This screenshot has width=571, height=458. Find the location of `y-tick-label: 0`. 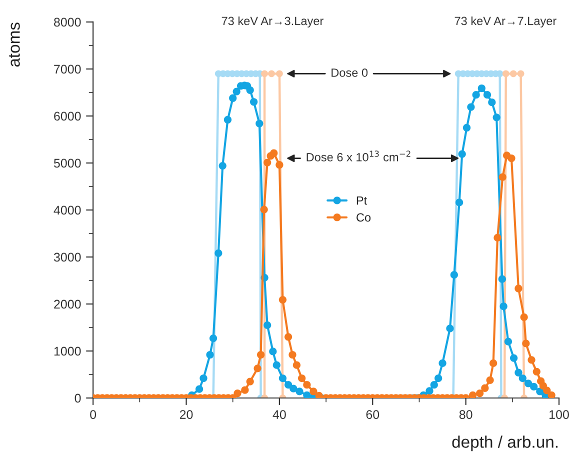

y-tick-label: 0 is located at coordinates (77, 398).